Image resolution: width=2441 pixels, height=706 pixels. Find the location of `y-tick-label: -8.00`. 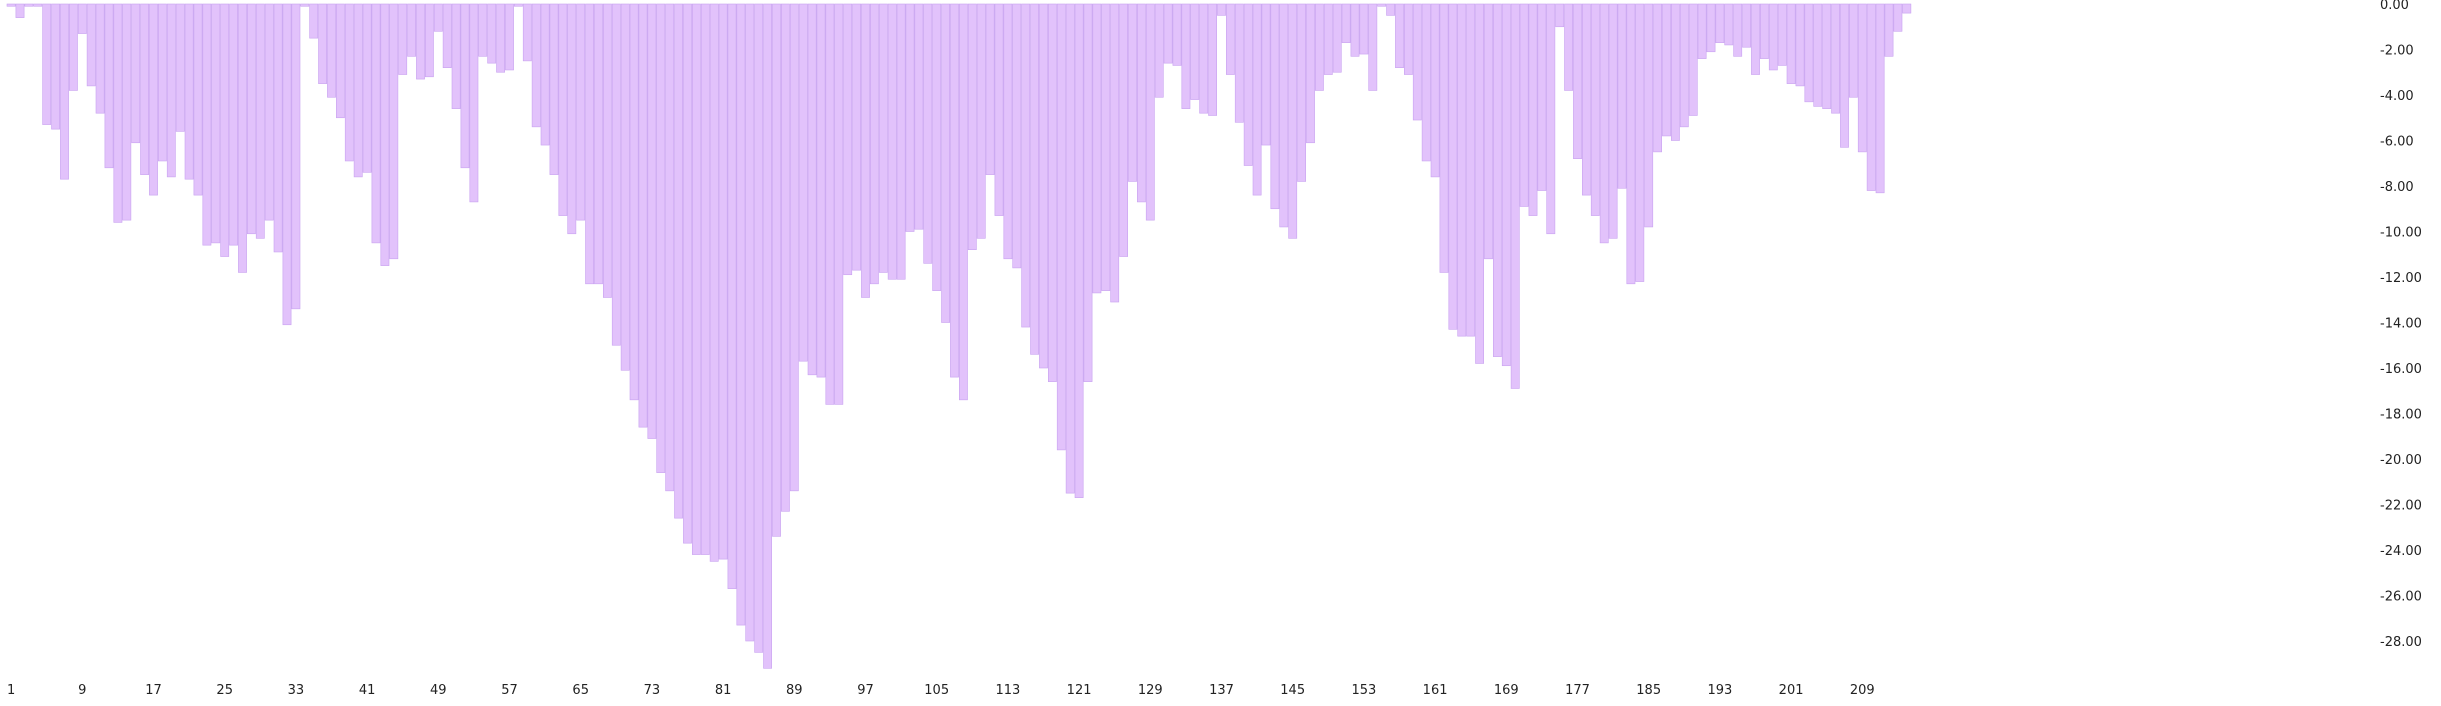

y-tick-label: -8.00 is located at coordinates (2397, 187).